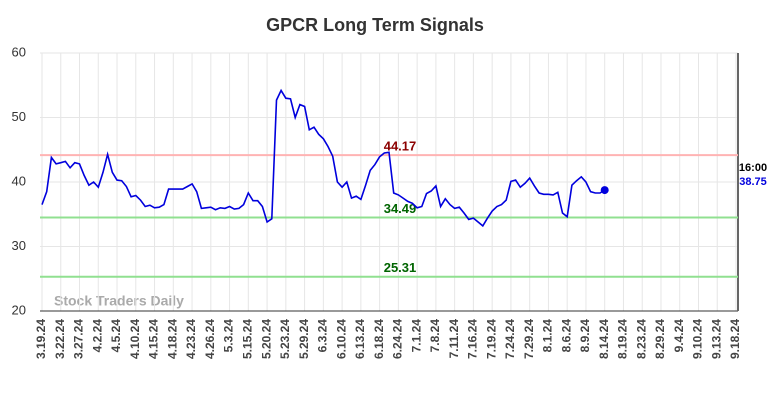 The width and height of the screenshot is (784, 403). What do you see at coordinates (491, 339) in the screenshot?
I see `x-tick-label: 7.19.24` at bounding box center [491, 339].